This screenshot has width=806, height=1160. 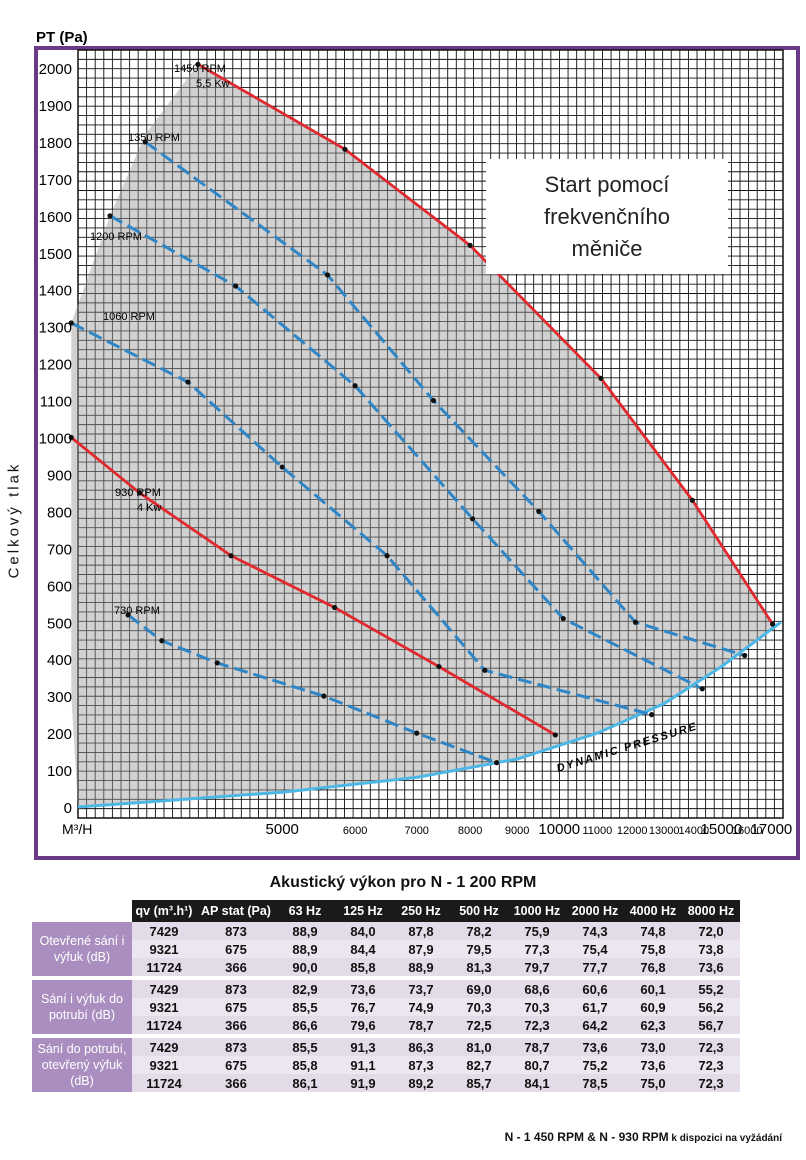 What do you see at coordinates (14, 520) in the screenshot?
I see `y-axis-label: Celkový tlak` at bounding box center [14, 520].